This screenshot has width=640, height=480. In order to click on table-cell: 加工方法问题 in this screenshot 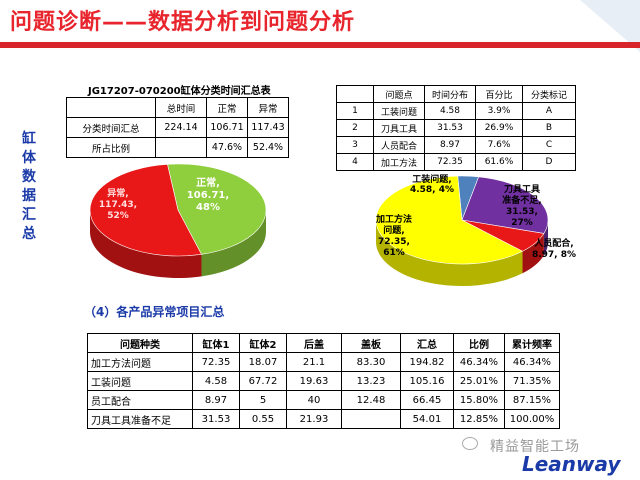, I will do `click(140, 362)`.